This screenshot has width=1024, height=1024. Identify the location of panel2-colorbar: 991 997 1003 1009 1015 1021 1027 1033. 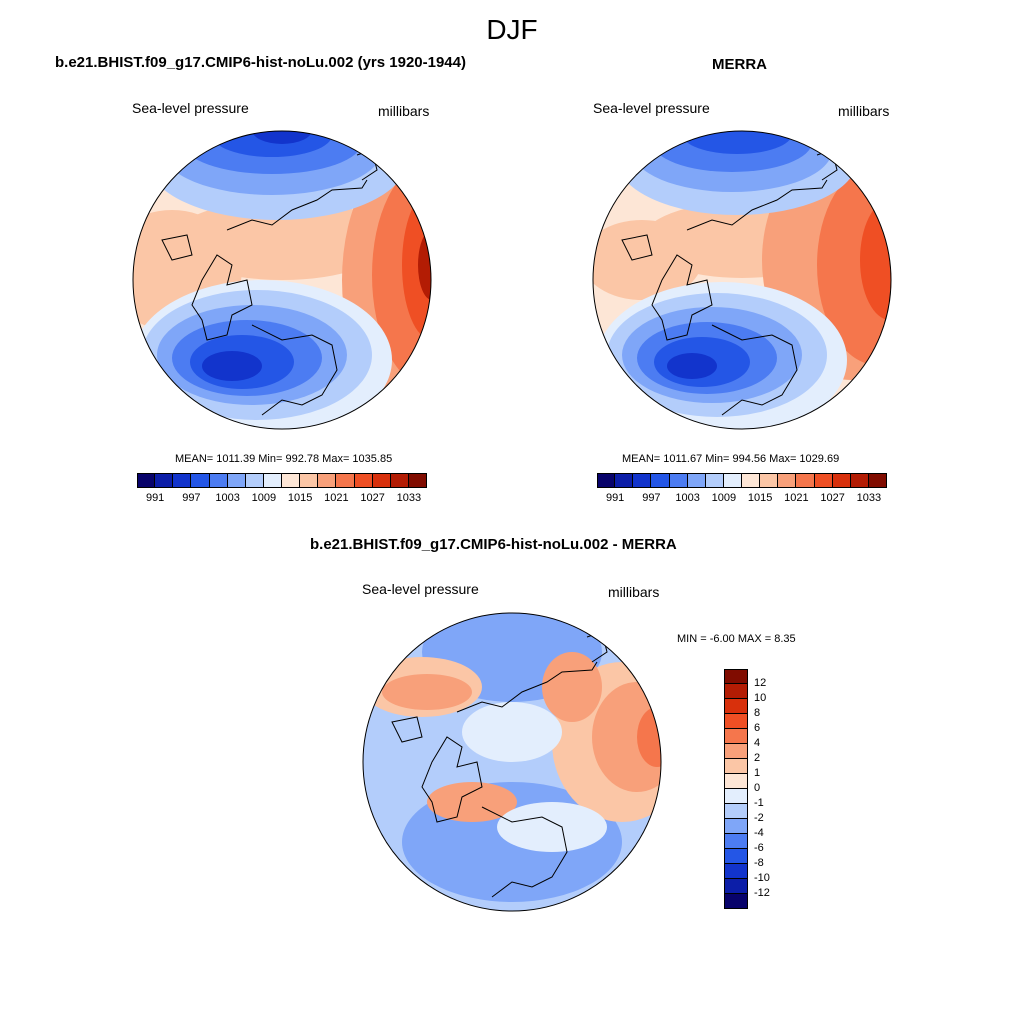
(742, 488).